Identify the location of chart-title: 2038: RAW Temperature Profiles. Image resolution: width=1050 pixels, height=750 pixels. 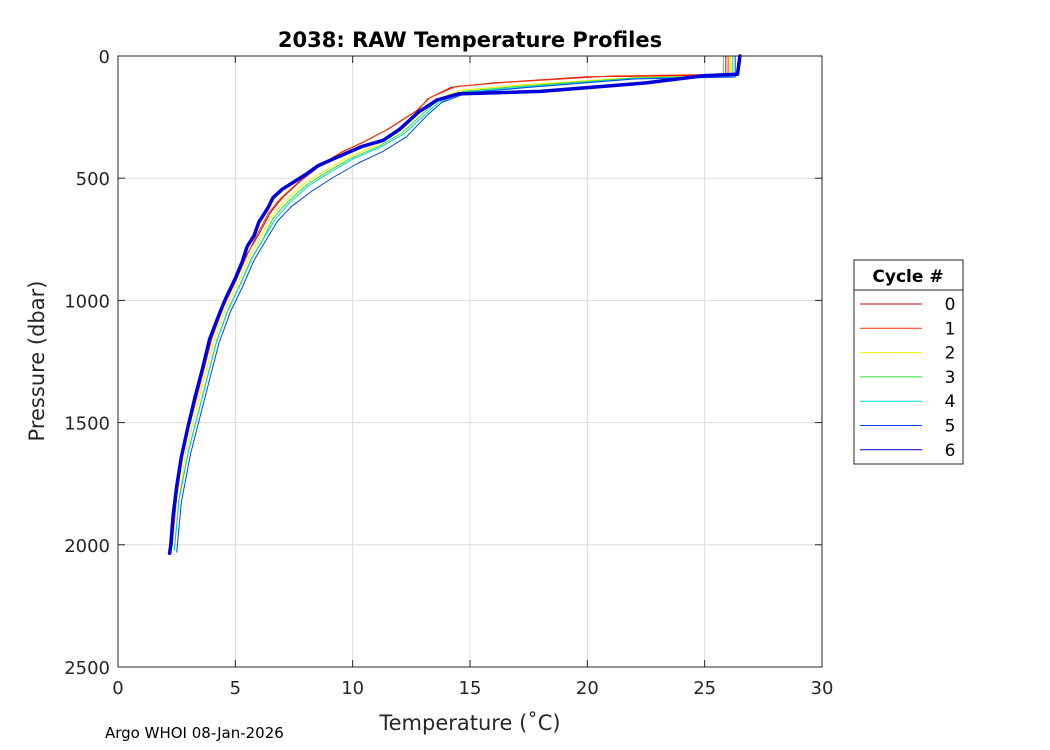
(470, 40).